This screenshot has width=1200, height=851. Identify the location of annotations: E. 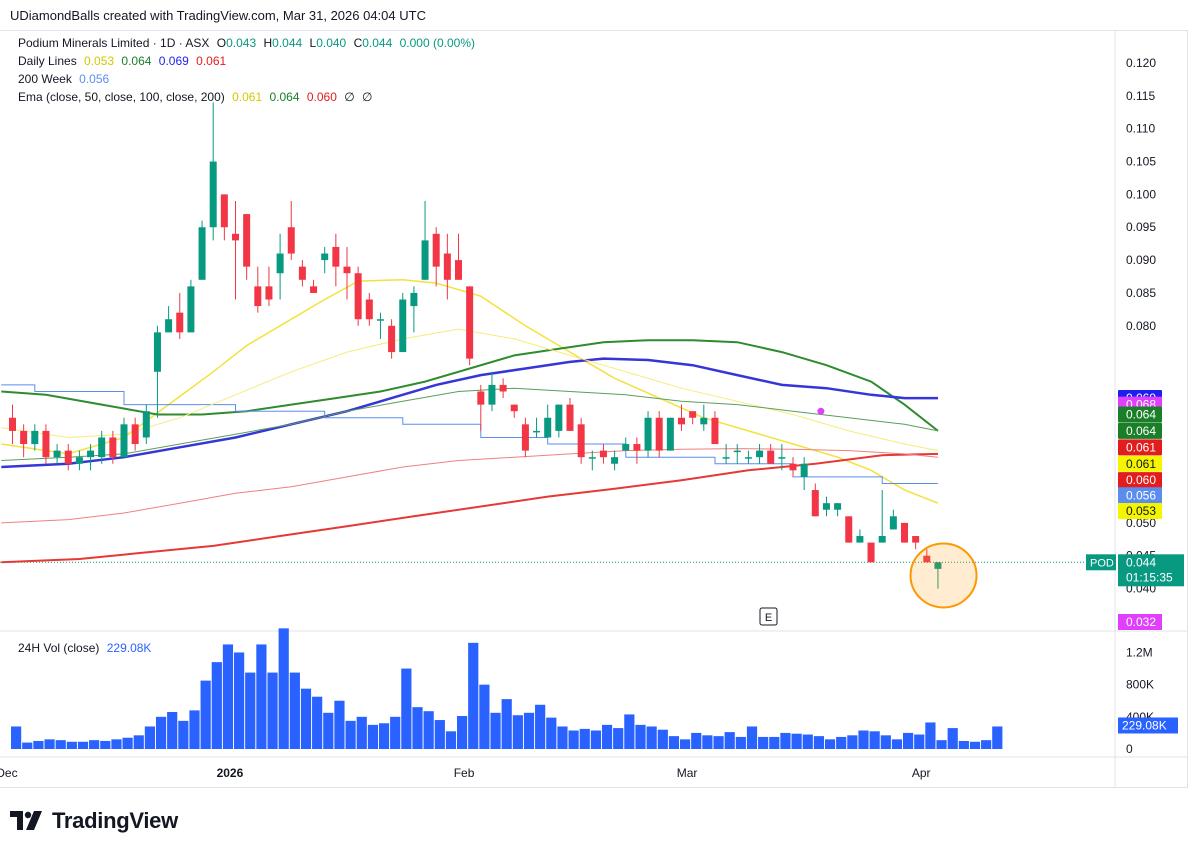
(868, 516).